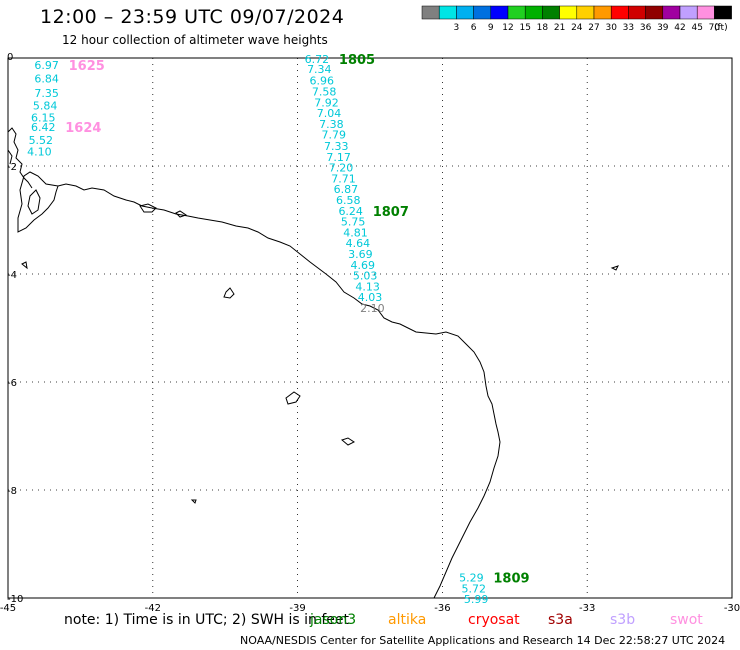 The width and height of the screenshot is (740, 650). Describe the element at coordinates (336, 146) in the screenshot. I see `wave-height-label: 7.33` at that location.